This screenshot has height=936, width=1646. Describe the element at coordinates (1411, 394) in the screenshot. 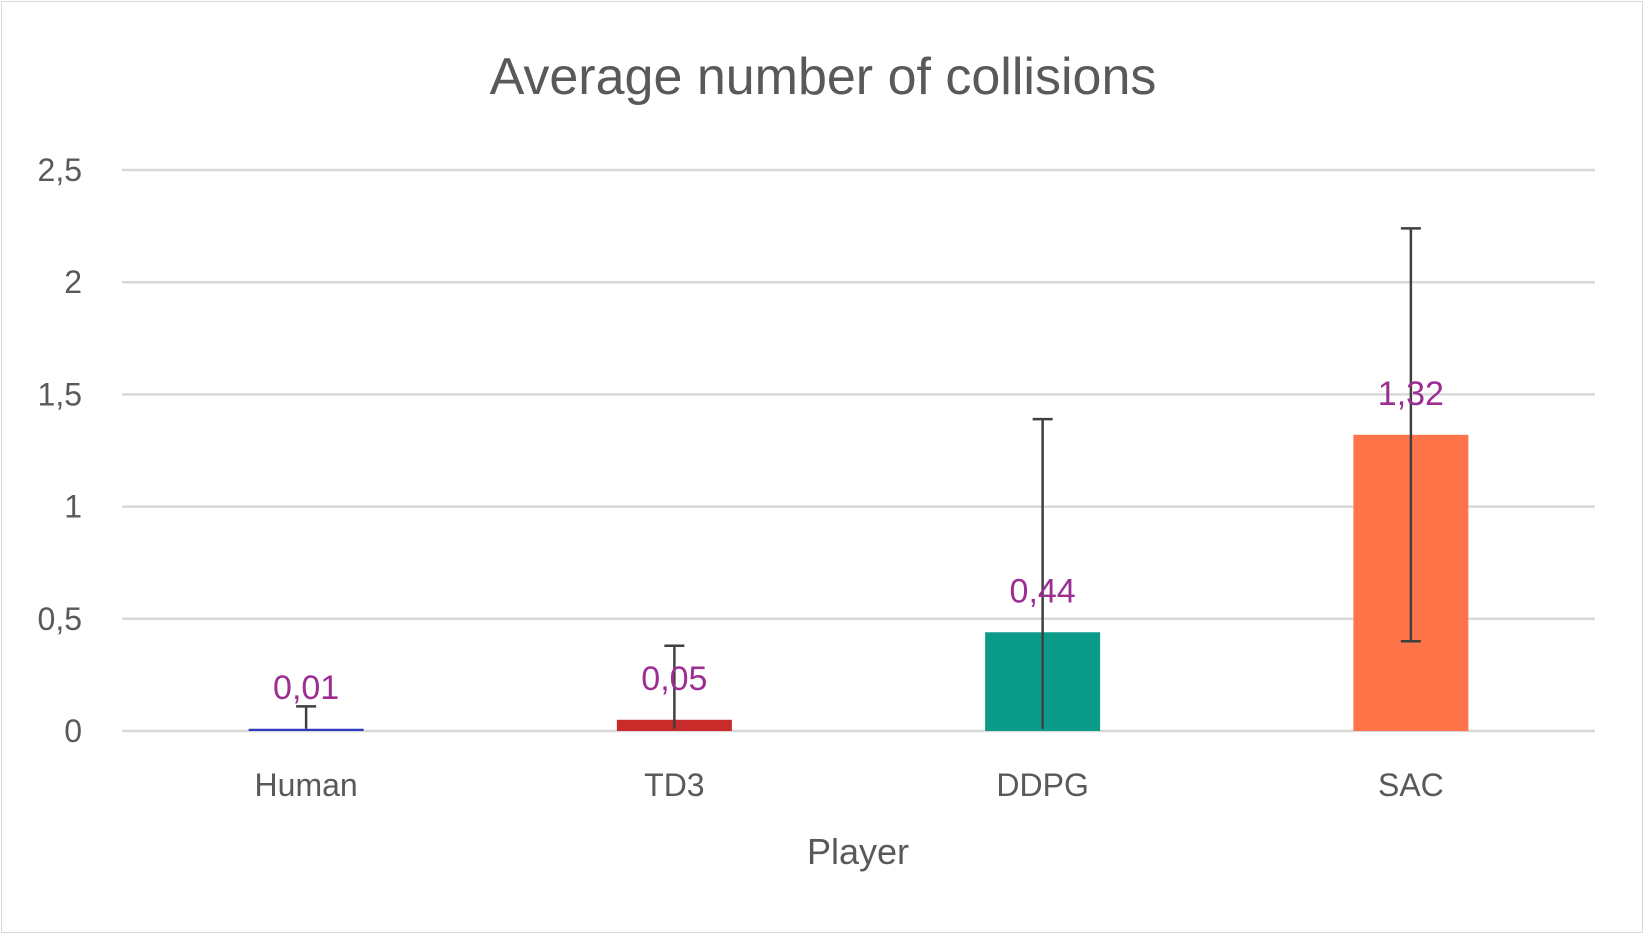

I see `data-label: 1,32` at that location.